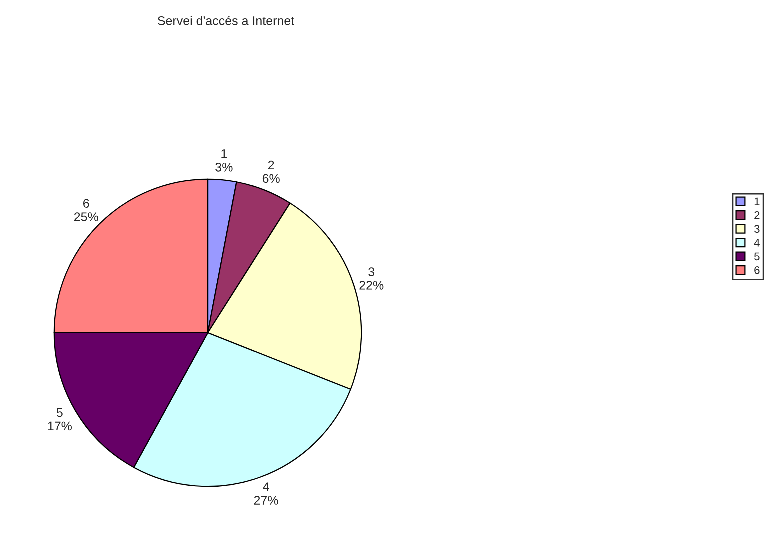 Image resolution: width=773 pixels, height=551 pixels. I want to click on chart-title: Servei d'accés a Internet, so click(226, 21).